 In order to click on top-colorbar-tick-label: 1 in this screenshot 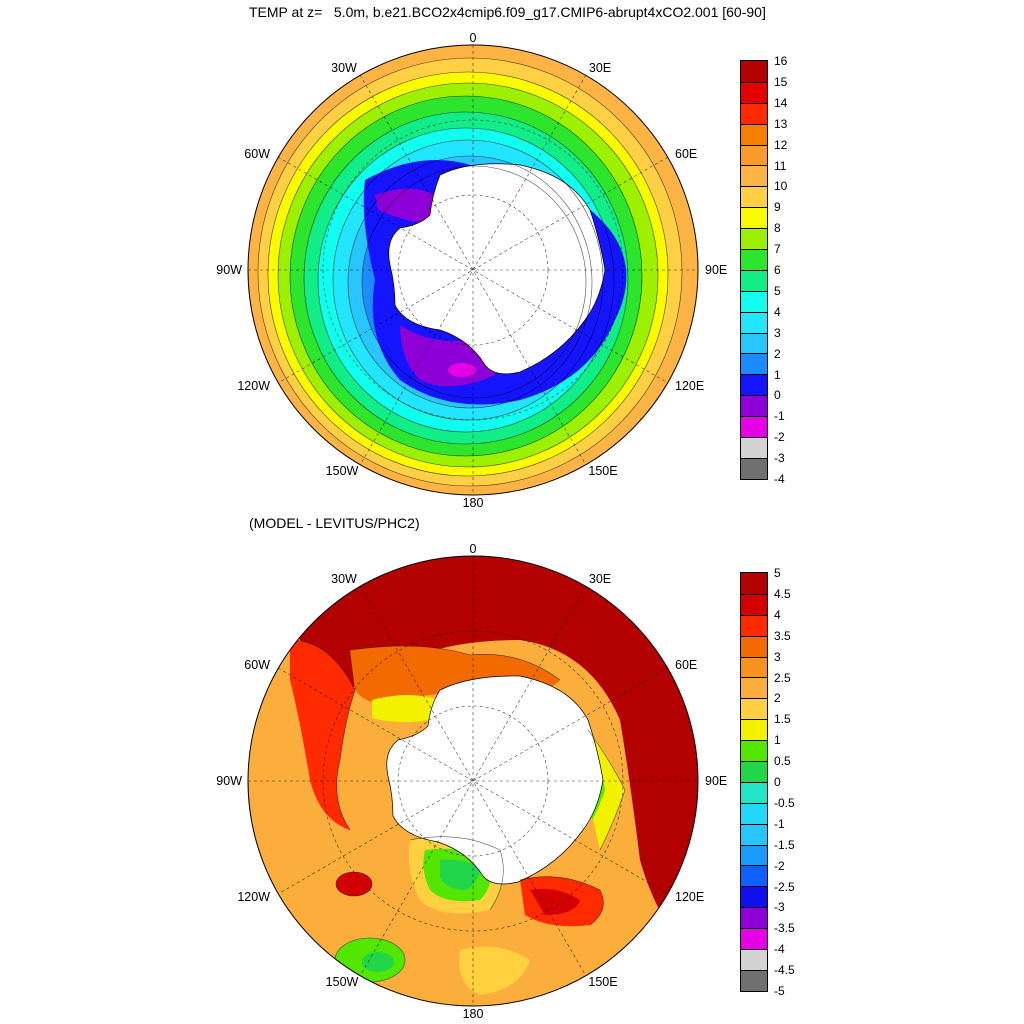, I will do `click(777, 374)`.